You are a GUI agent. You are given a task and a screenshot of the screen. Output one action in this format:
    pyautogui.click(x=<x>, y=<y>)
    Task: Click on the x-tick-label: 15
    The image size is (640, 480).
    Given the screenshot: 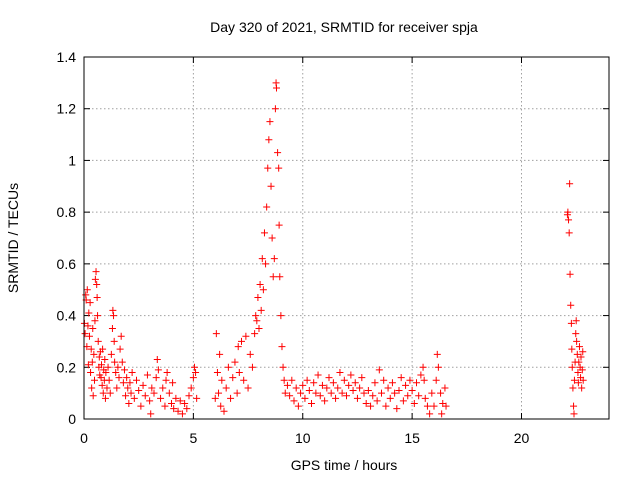 What is the action you would take?
    pyautogui.click(x=412, y=438)
    